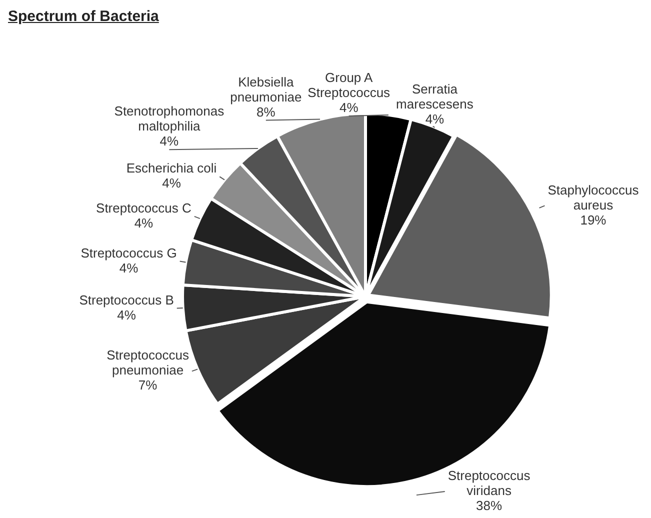 The image size is (651, 518). I want to click on slice-label: Streptococcus G, so click(128, 252).